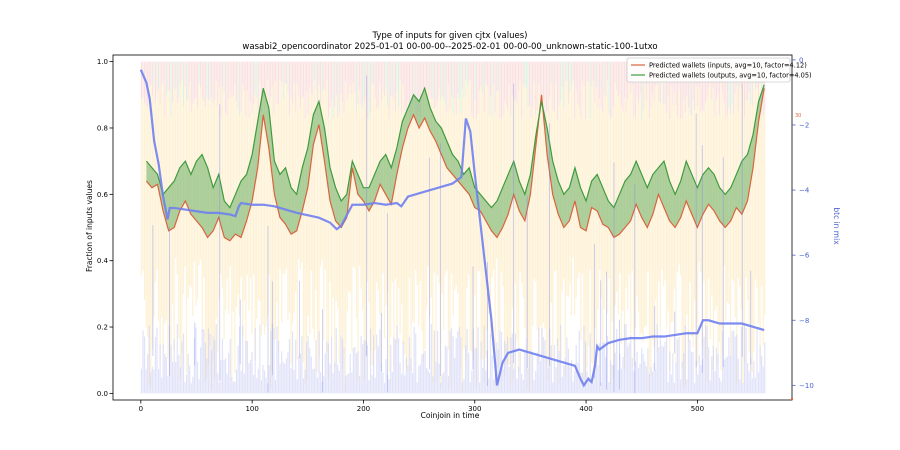 This screenshot has height=450, width=900. What do you see at coordinates (802, 228) in the screenshot?
I see `y2-axis-ticks: 0 −2 −4 −6 −8 −10 30` at bounding box center [802, 228].